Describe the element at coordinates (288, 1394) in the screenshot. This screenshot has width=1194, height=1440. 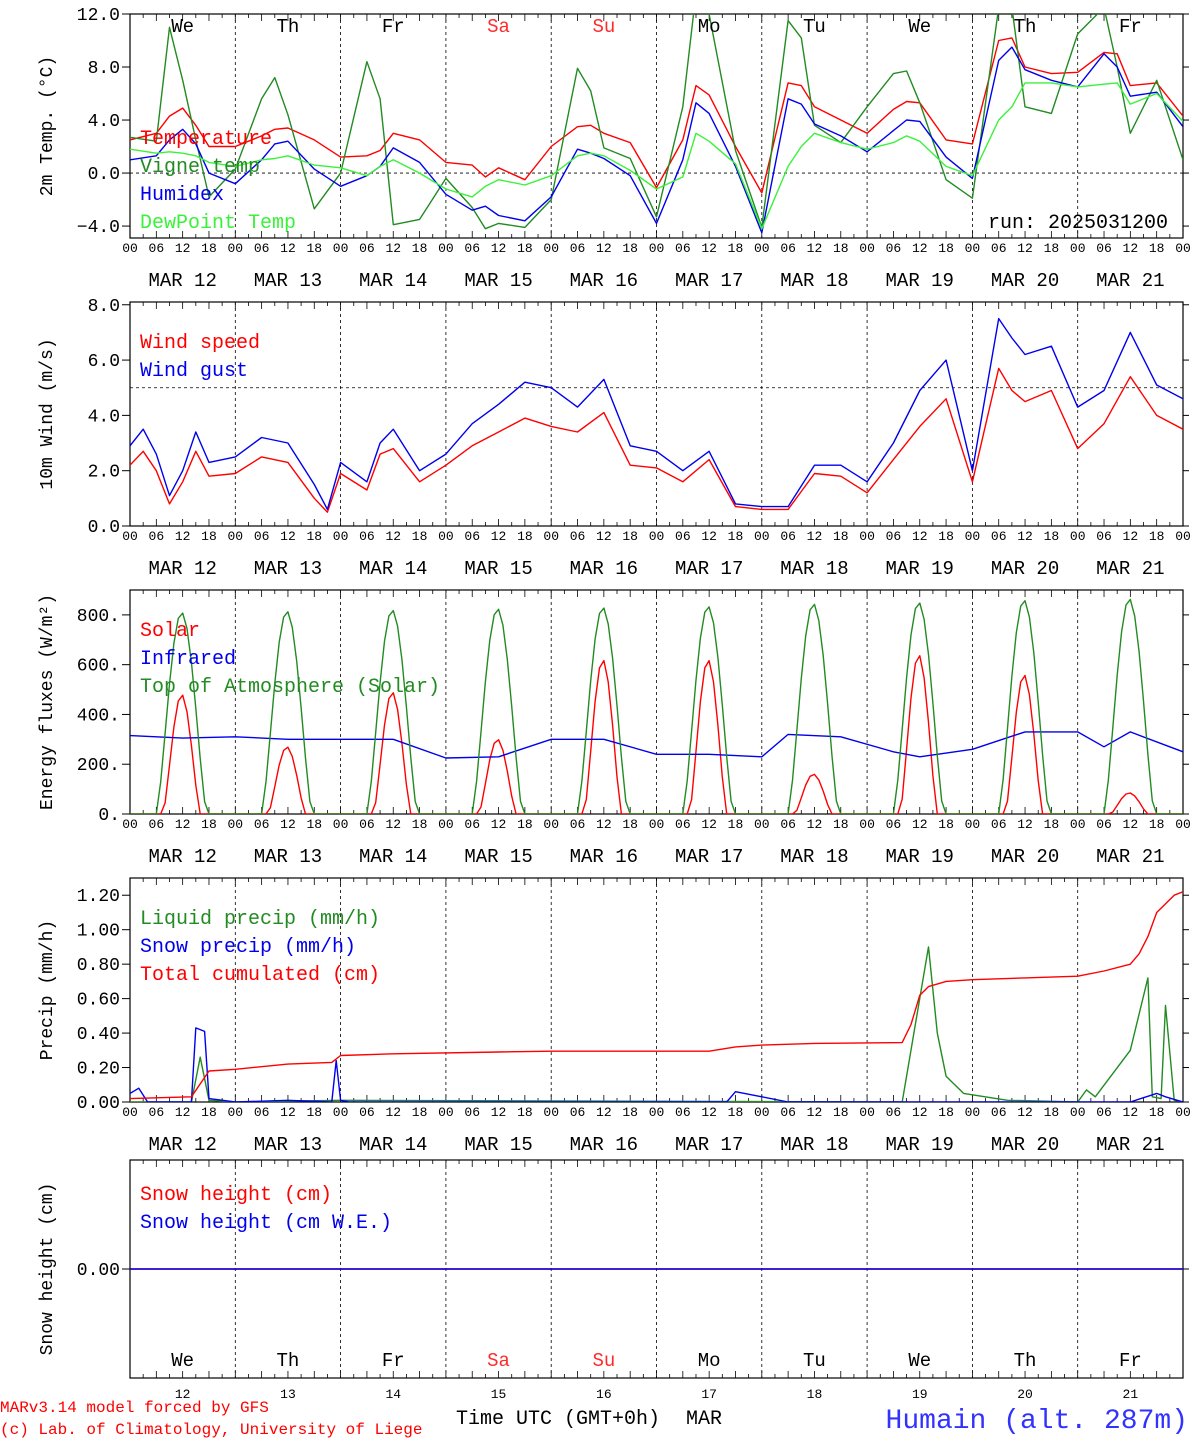
I see `day-number-label: 13` at that location.